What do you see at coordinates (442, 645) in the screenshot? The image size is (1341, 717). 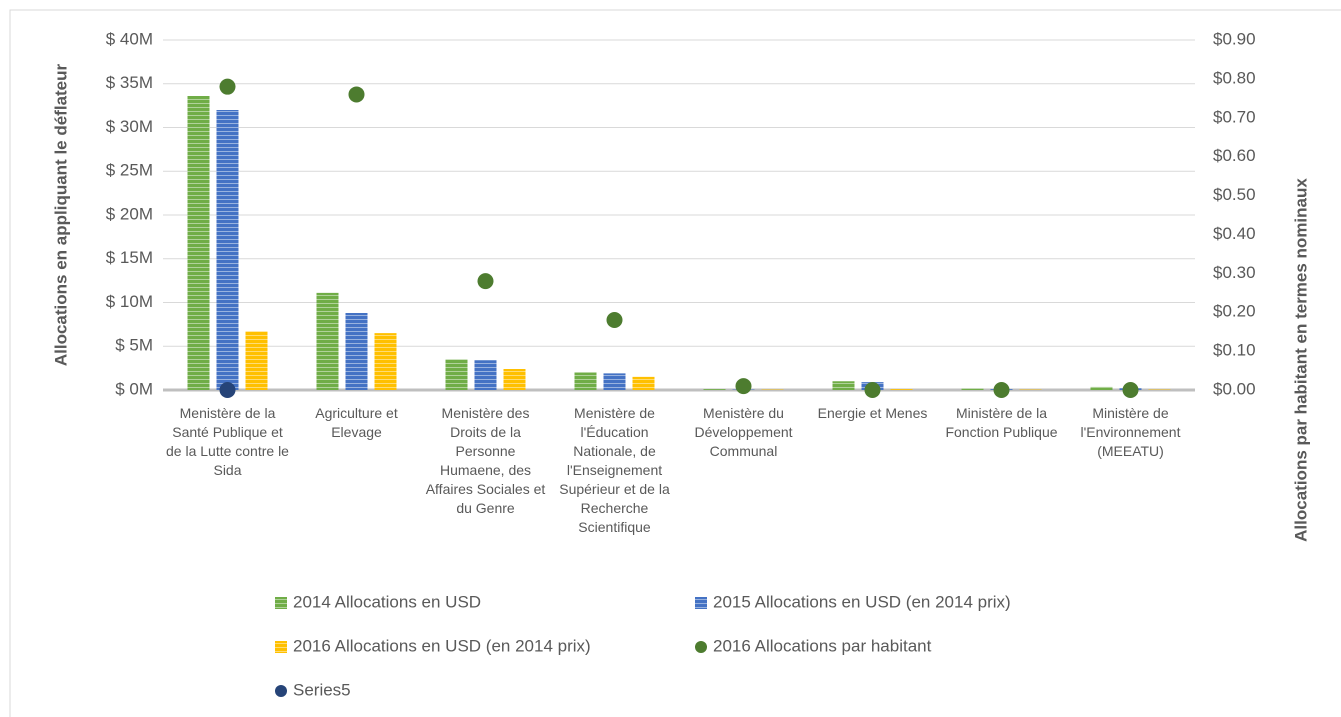 I see `legend-label: 2016 Allocations en USD (en 2014 prix)` at bounding box center [442, 645].